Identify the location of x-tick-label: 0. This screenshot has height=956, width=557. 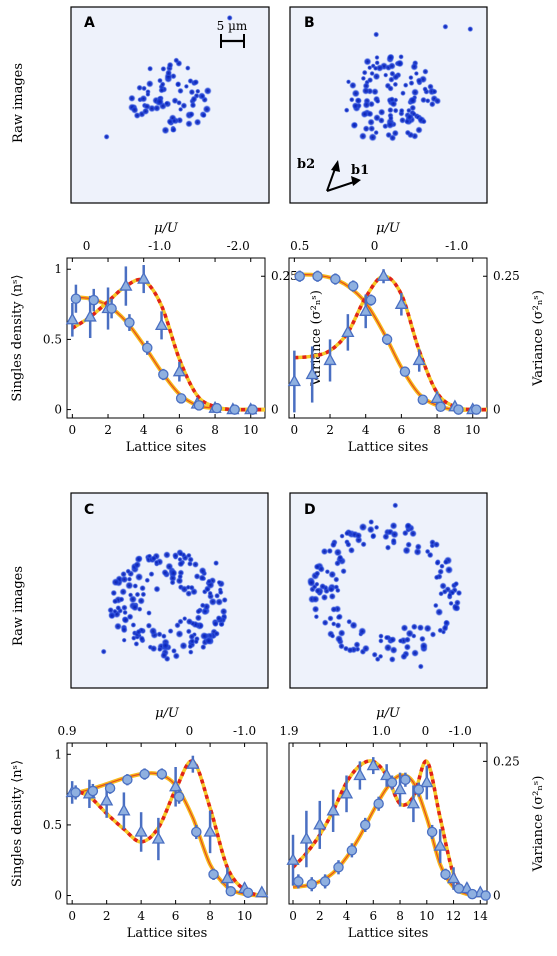
(295, 430).